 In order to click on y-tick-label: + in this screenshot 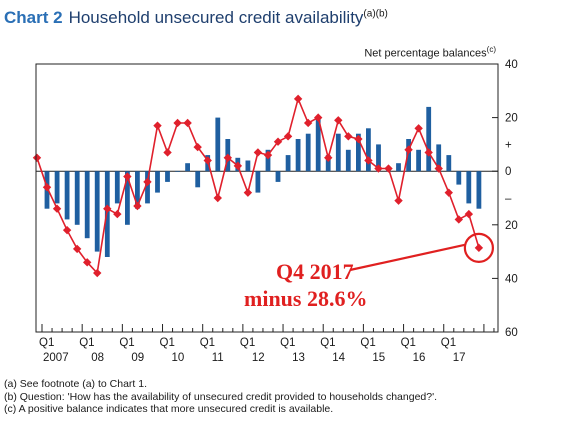, I will do `click(508, 145)`.